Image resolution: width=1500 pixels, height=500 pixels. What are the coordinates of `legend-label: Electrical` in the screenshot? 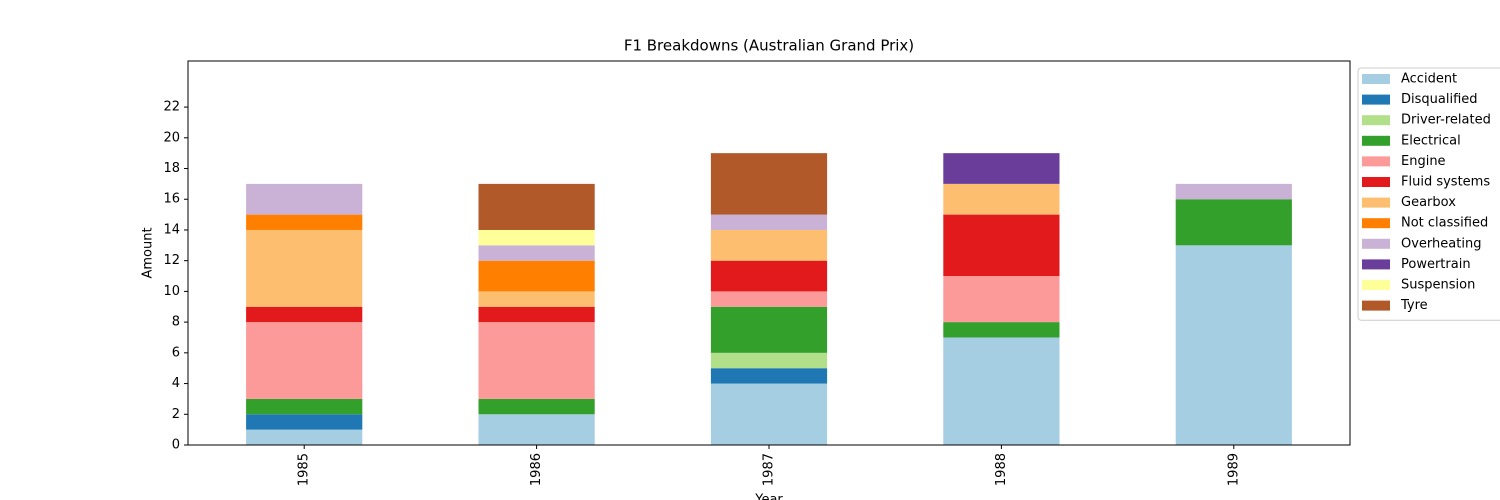 It's located at (1431, 140).